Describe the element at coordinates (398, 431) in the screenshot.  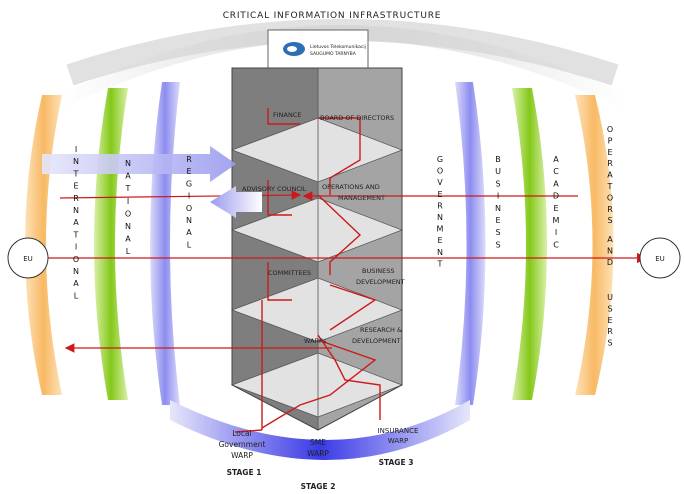
I see `insurance-1: INSURANCE` at that location.